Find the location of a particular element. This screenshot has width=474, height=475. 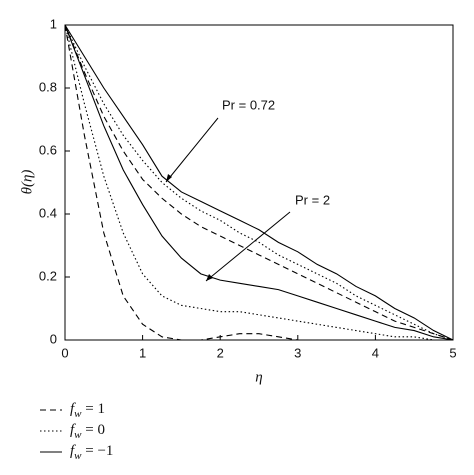

legend-label: fw = 0 is located at coordinates (87, 431).